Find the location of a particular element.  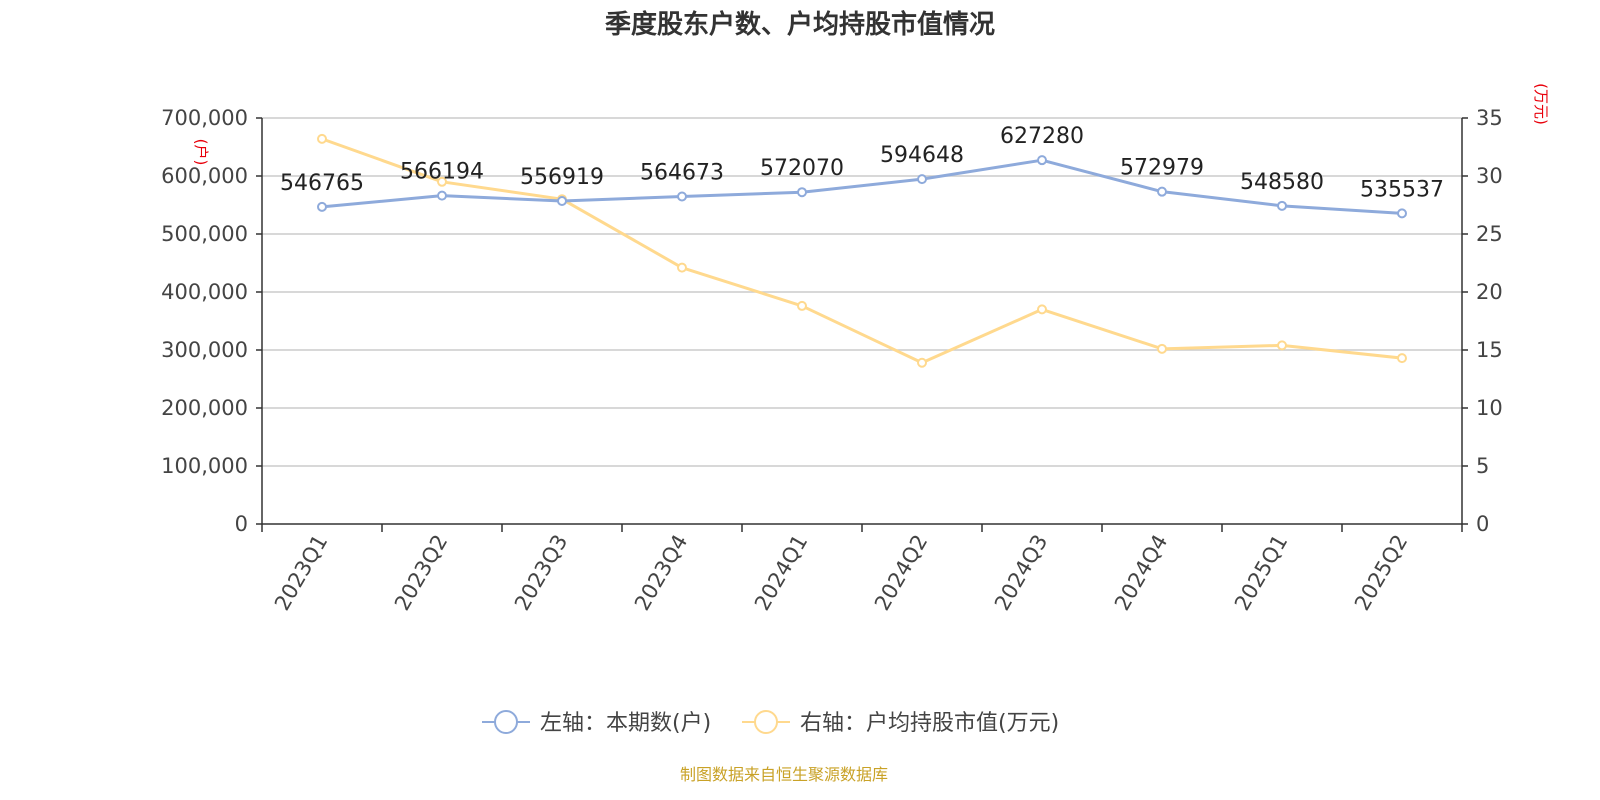

left-y-tick-label: 500,000 is located at coordinates (204, 234).